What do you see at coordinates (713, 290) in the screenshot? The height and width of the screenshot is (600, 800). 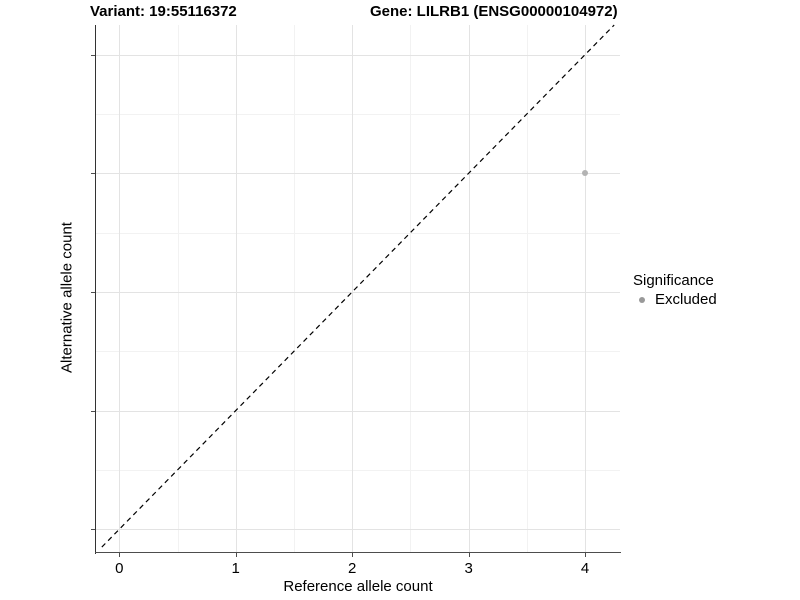 I see `legend: Significance Excluded` at bounding box center [713, 290].